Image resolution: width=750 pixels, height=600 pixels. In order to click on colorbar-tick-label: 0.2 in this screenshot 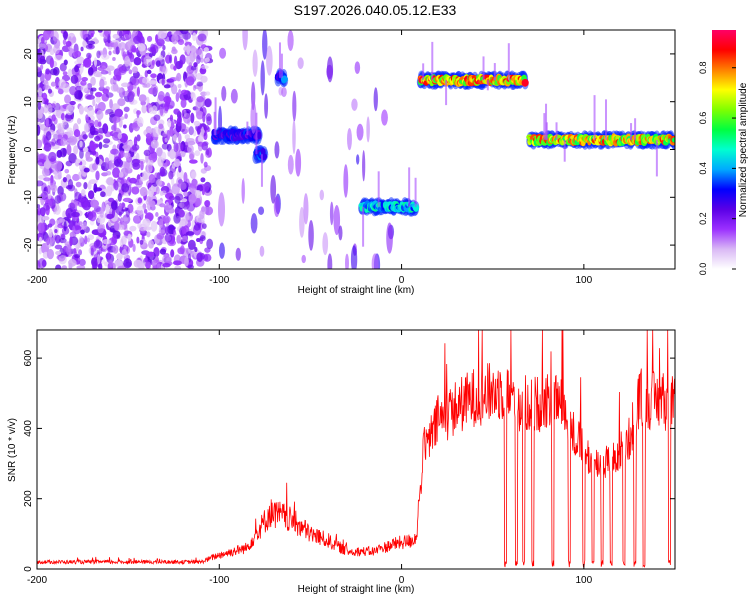, I will do `click(703, 218)`.